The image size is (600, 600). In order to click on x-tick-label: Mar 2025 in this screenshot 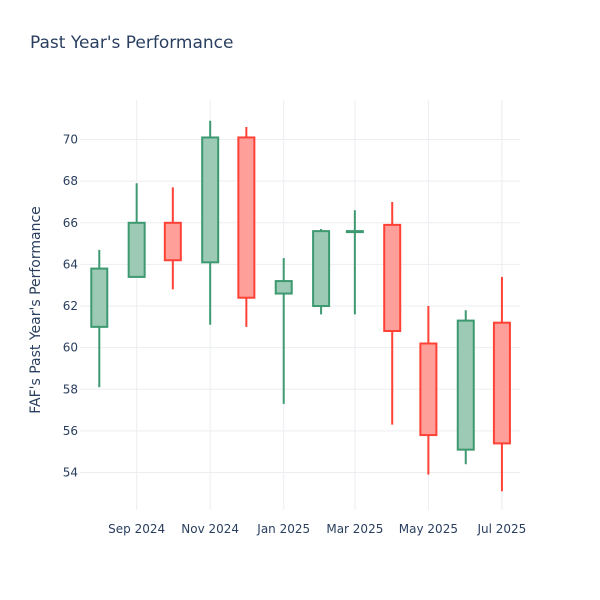, I will do `click(354, 529)`.